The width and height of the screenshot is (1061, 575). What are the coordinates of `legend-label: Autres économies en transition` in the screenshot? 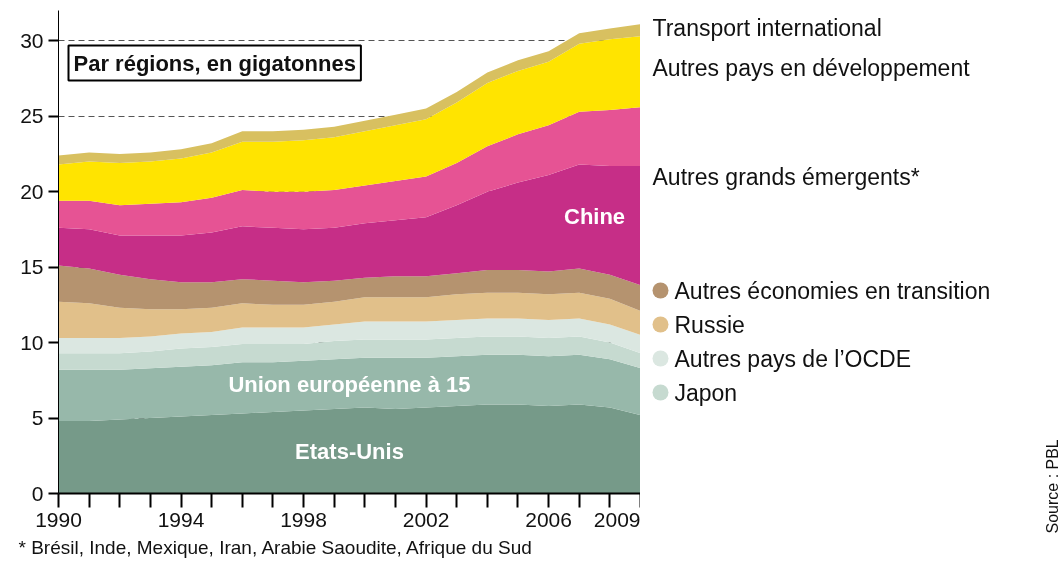 It's located at (832, 290).